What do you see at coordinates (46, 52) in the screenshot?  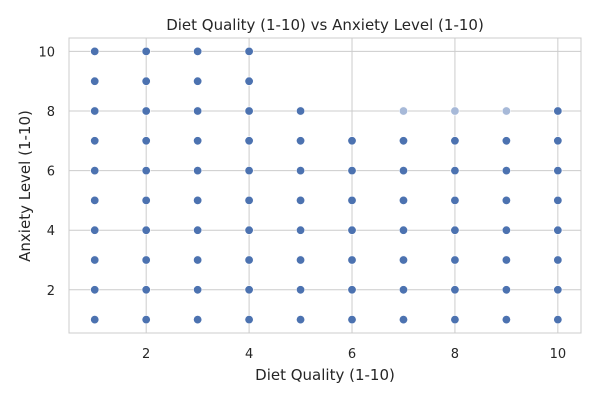 I see `y-tick-label: 10` at bounding box center [46, 52].